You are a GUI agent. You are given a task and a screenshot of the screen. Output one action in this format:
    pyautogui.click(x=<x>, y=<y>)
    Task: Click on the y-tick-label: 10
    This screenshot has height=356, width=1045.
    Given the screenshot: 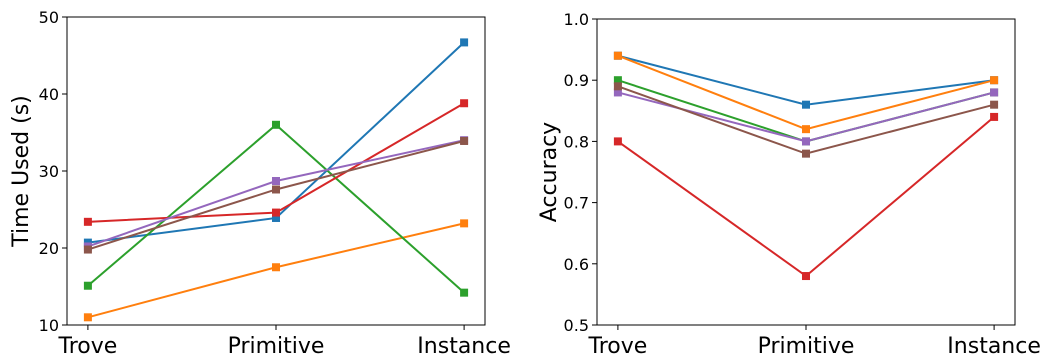 What is the action you would take?
    pyautogui.click(x=49, y=325)
    